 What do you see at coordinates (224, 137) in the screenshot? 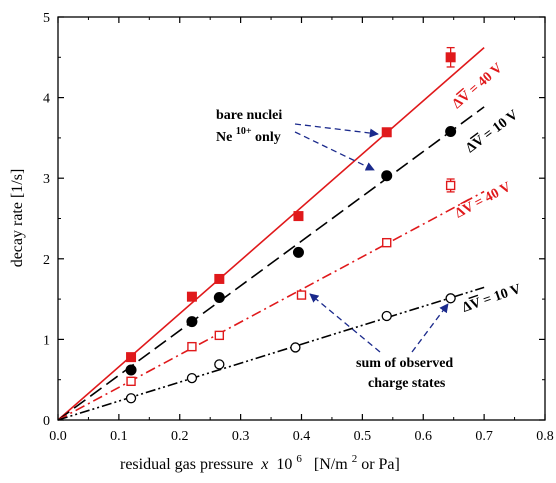
I see `annotation-ne: Ne` at bounding box center [224, 137].